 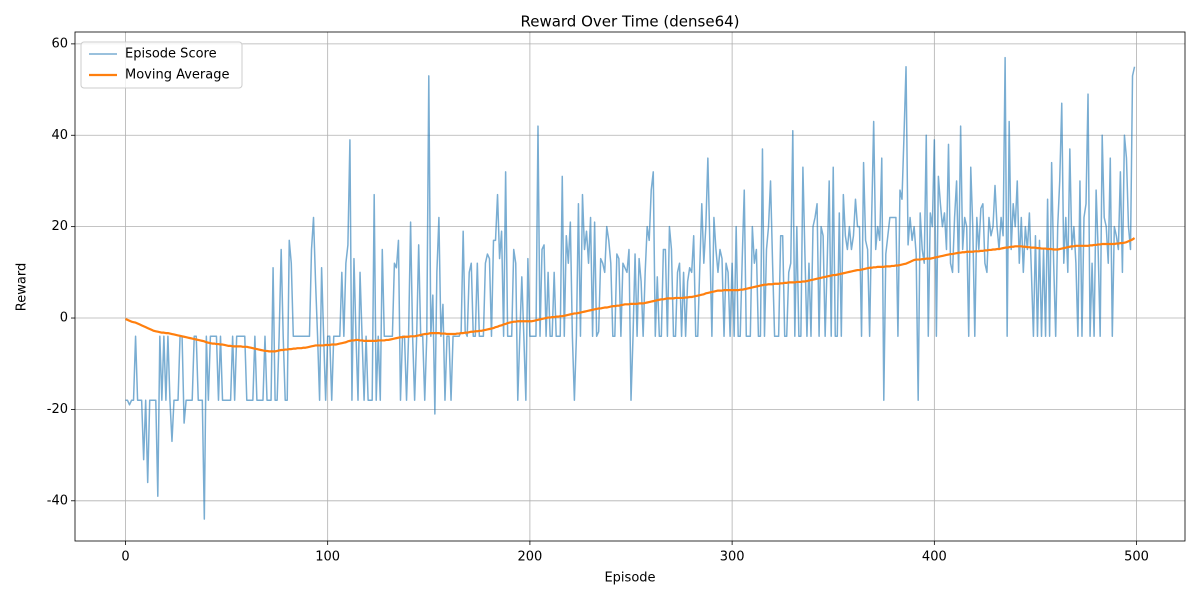 What do you see at coordinates (529, 557) in the screenshot?
I see `x-tick-label: 200` at bounding box center [529, 557].